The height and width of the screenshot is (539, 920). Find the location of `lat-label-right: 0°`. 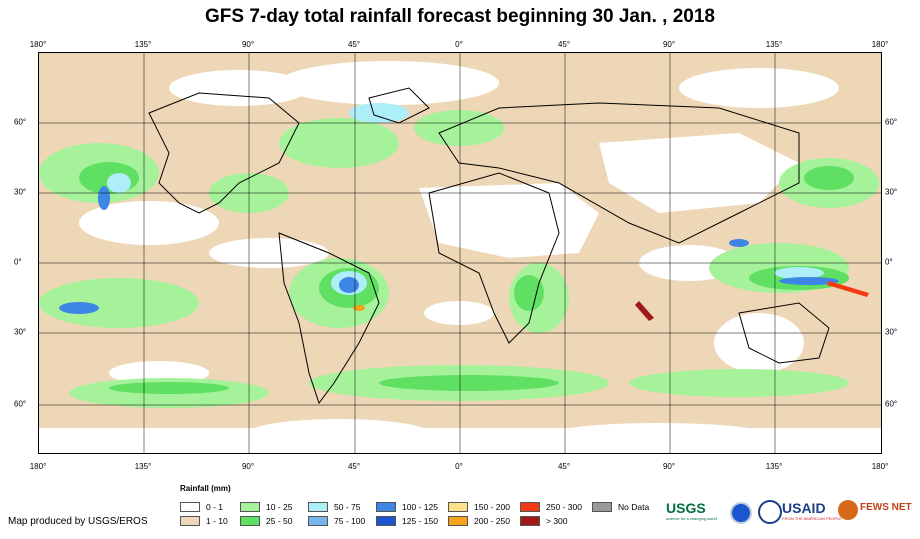

lat-label-right: 0° is located at coordinates (889, 262).